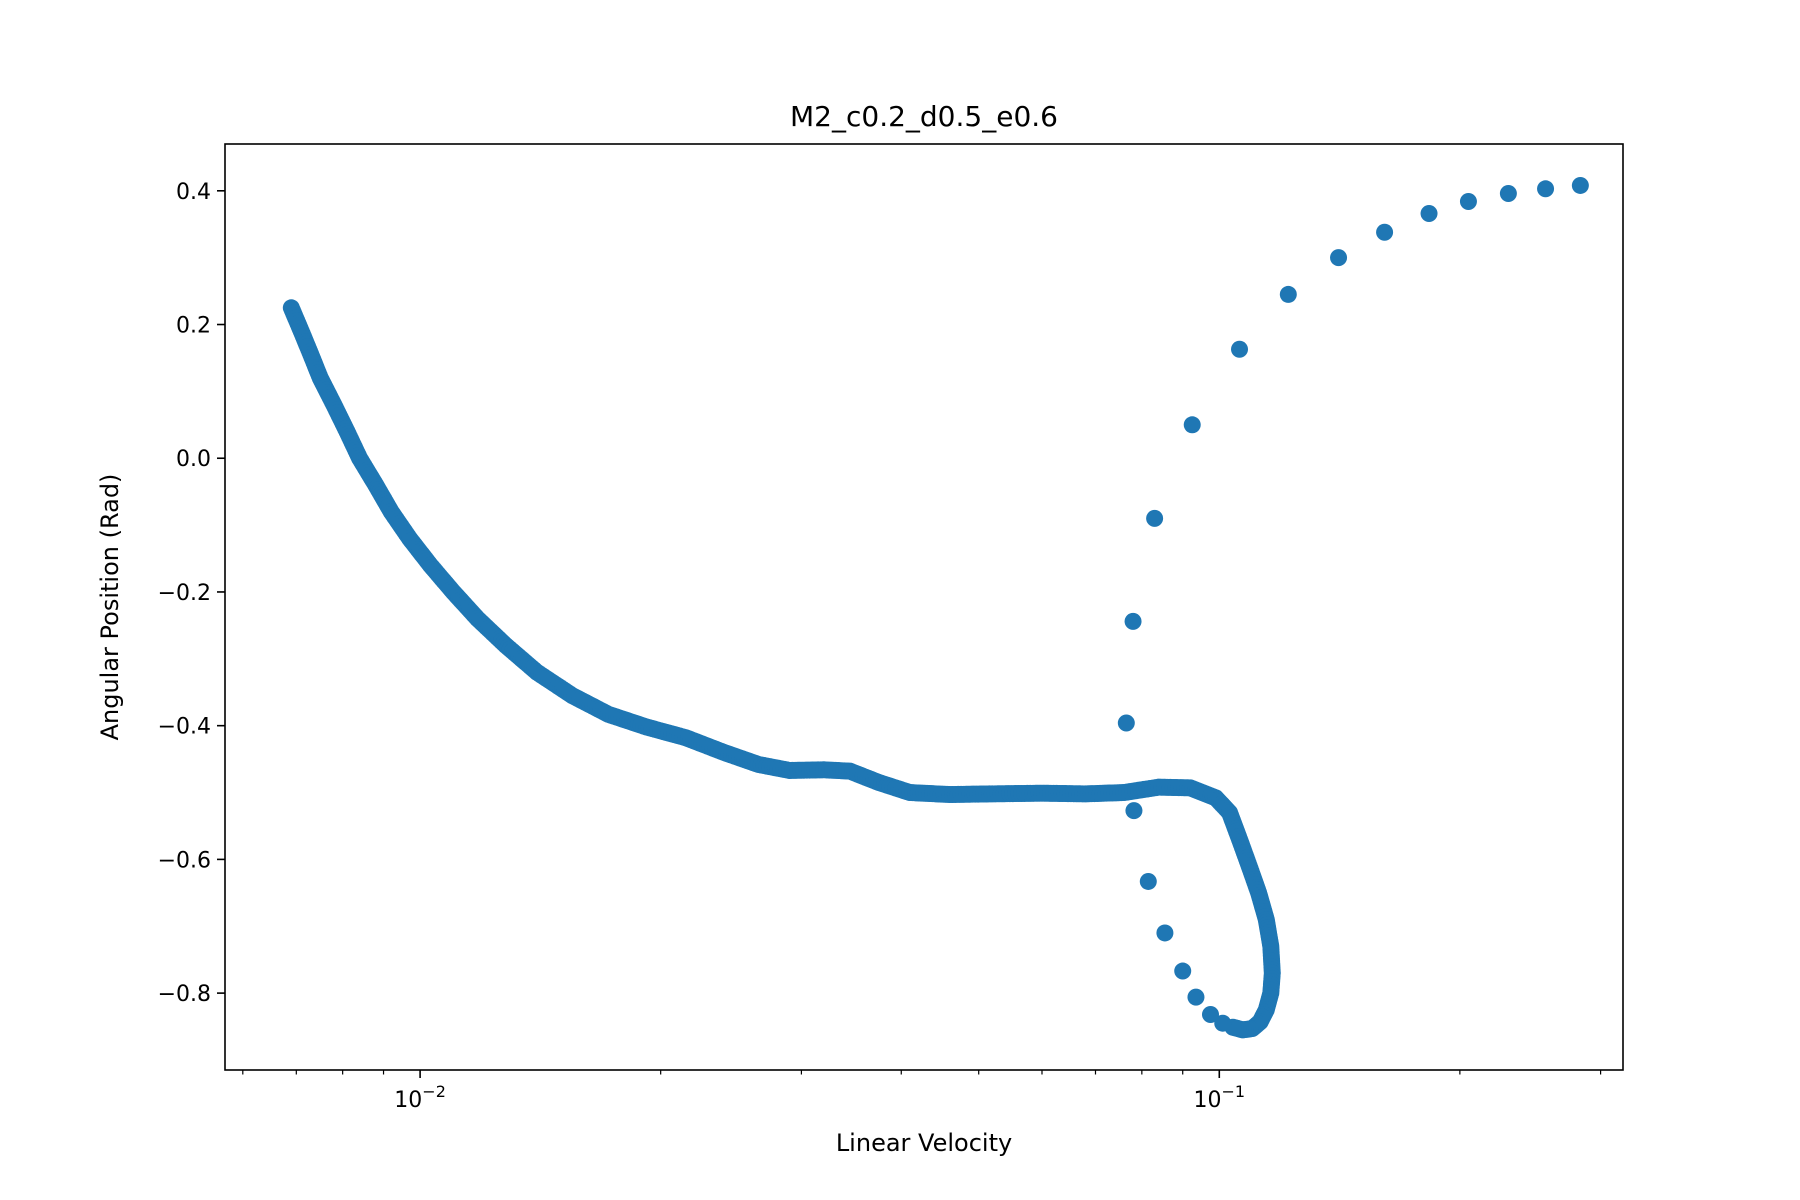  Describe the element at coordinates (924, 116) in the screenshot. I see `chart-title: M2_c0.2_d0.5_e0.6` at that location.